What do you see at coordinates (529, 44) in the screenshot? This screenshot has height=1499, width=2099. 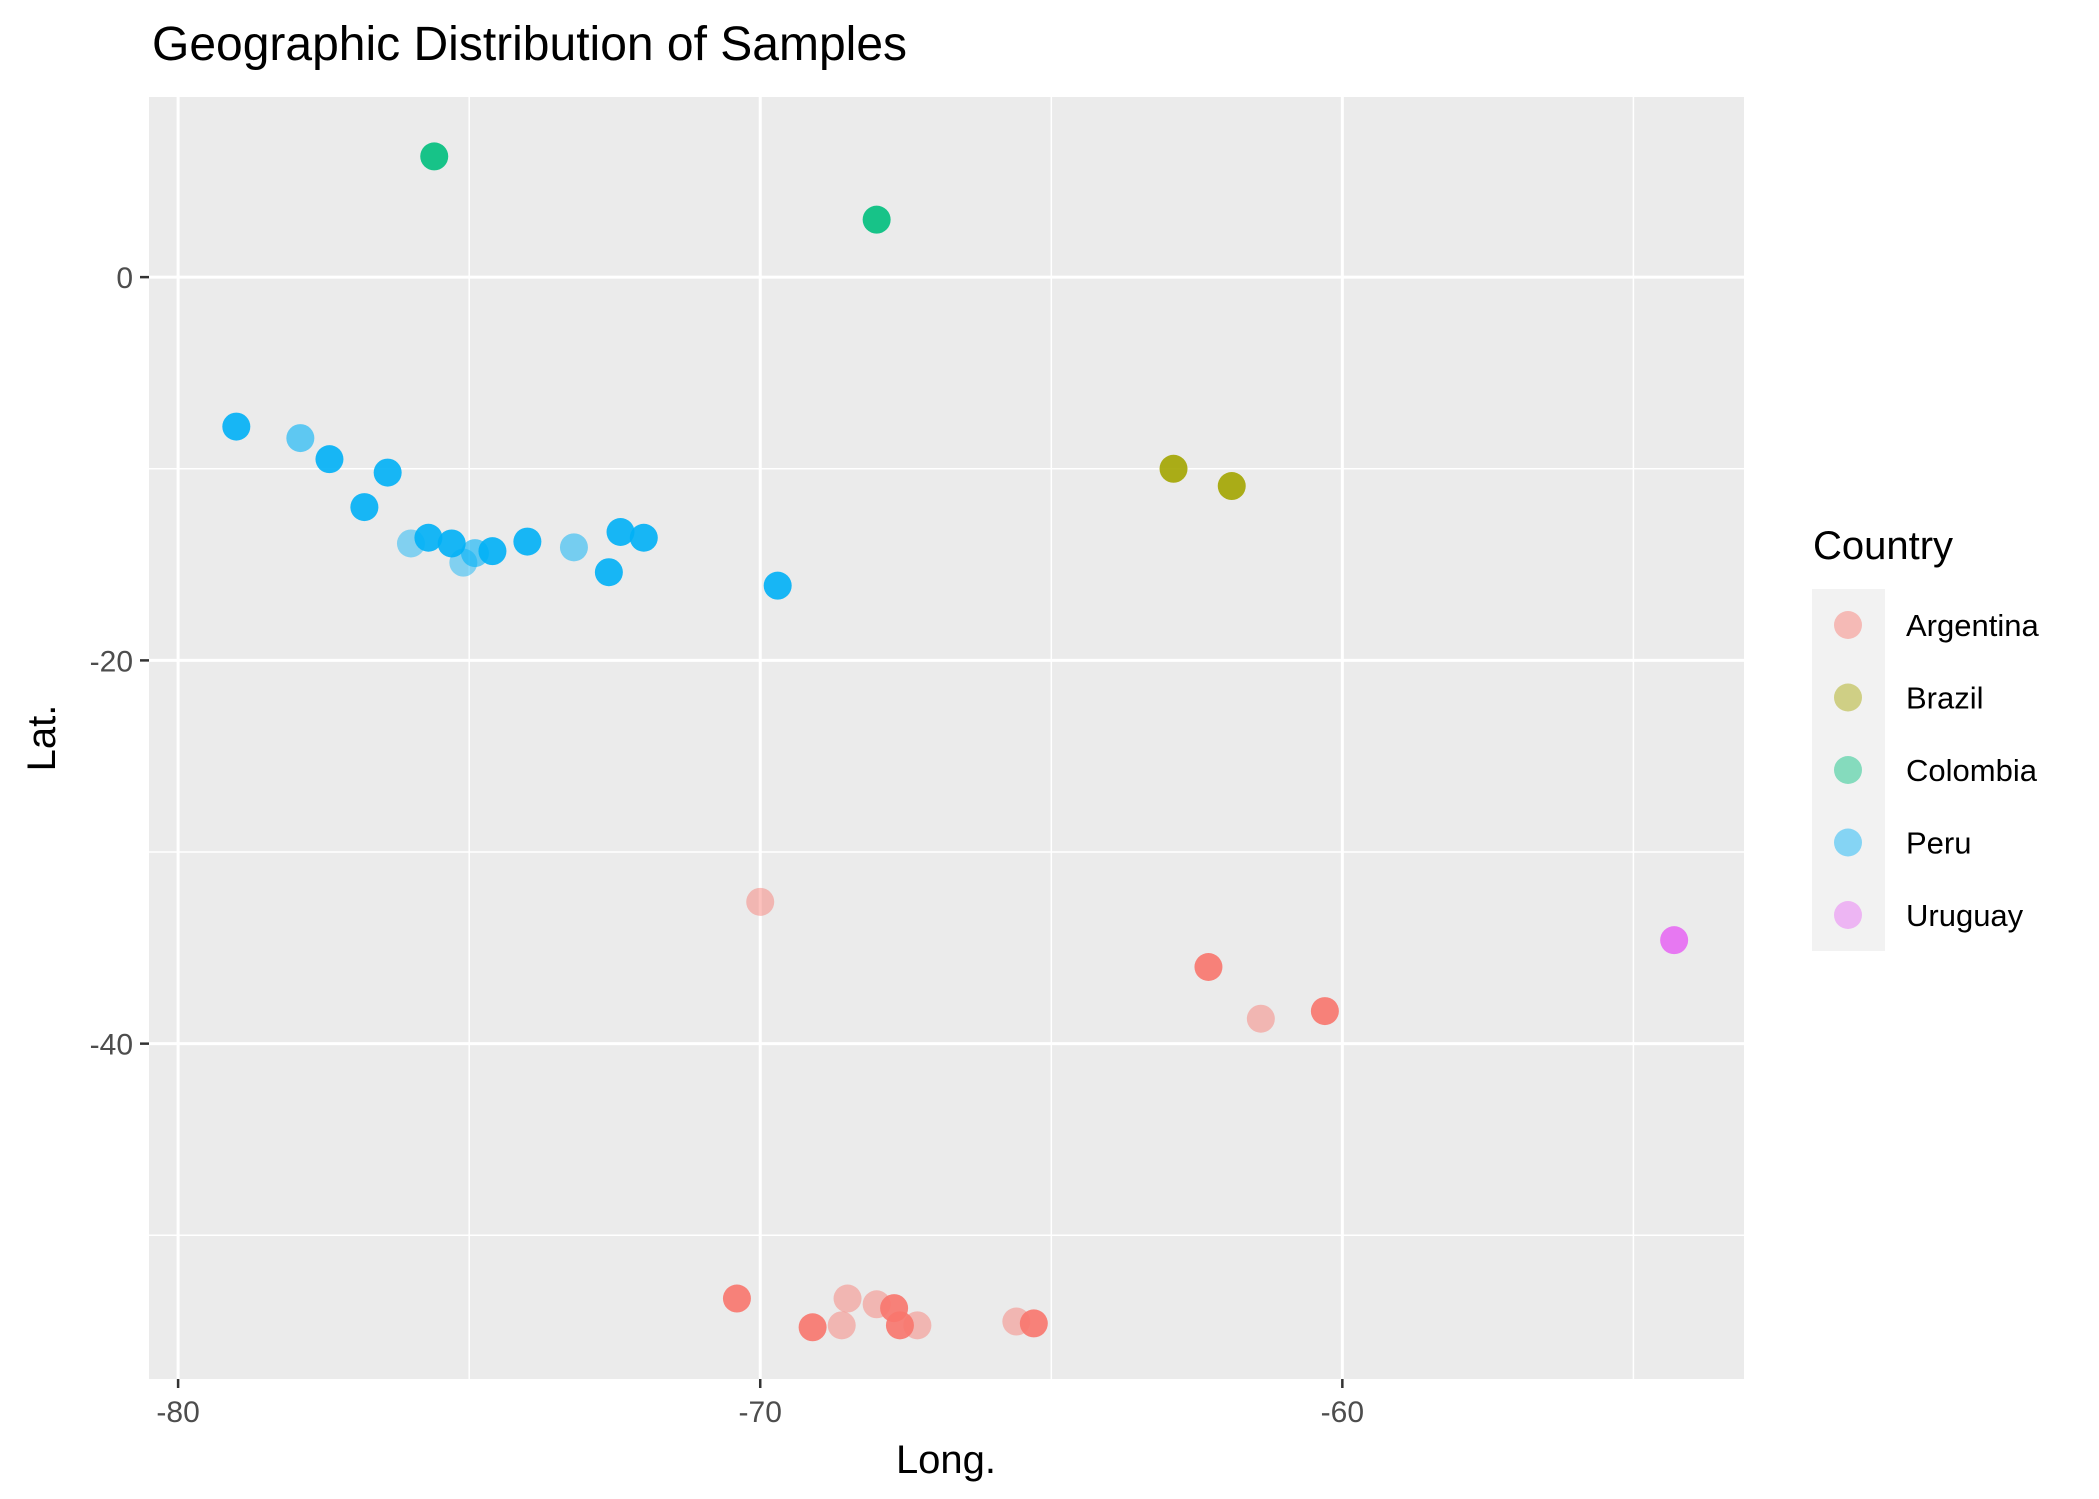 I see `chart-title: Geographic Distribution of Samples` at bounding box center [529, 44].